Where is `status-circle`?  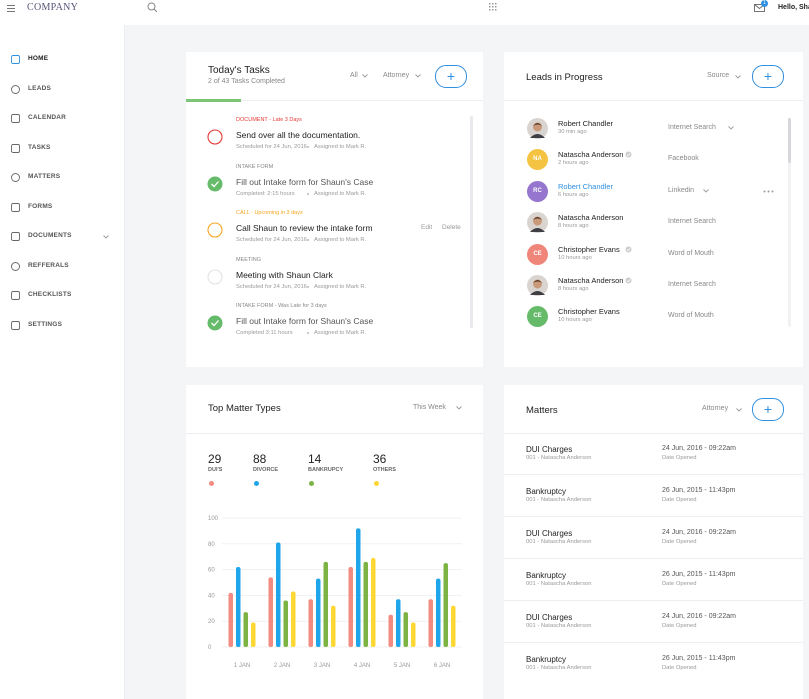 status-circle is located at coordinates (215, 276).